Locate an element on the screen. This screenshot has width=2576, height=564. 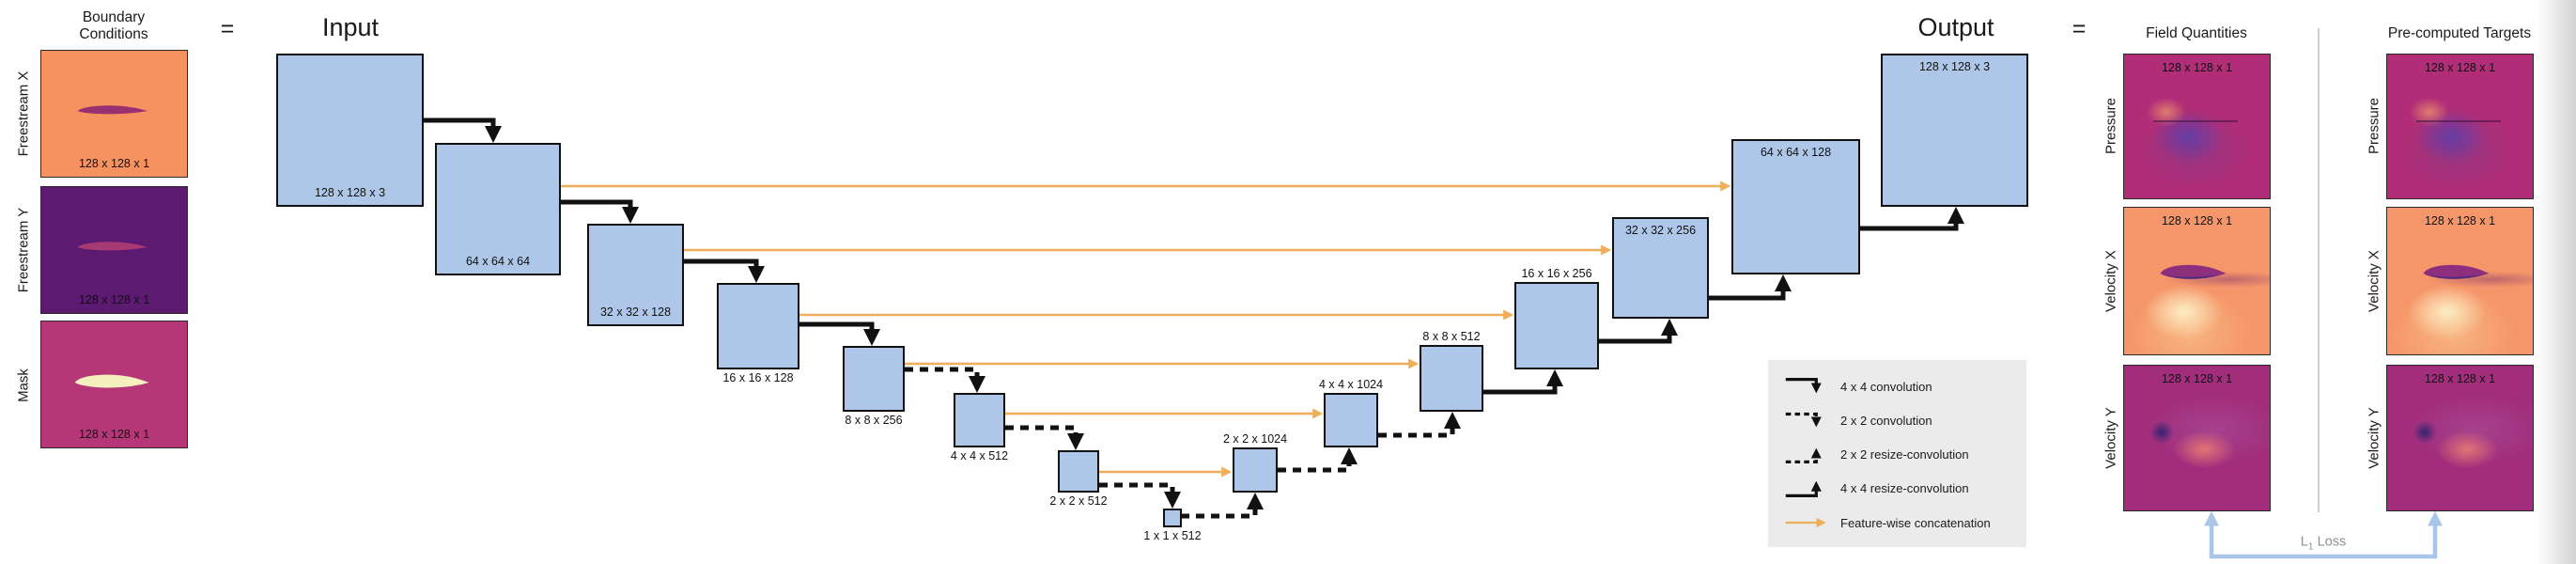
velocity-y-target-tile: 128 x 128 x 1 is located at coordinates (2460, 438).